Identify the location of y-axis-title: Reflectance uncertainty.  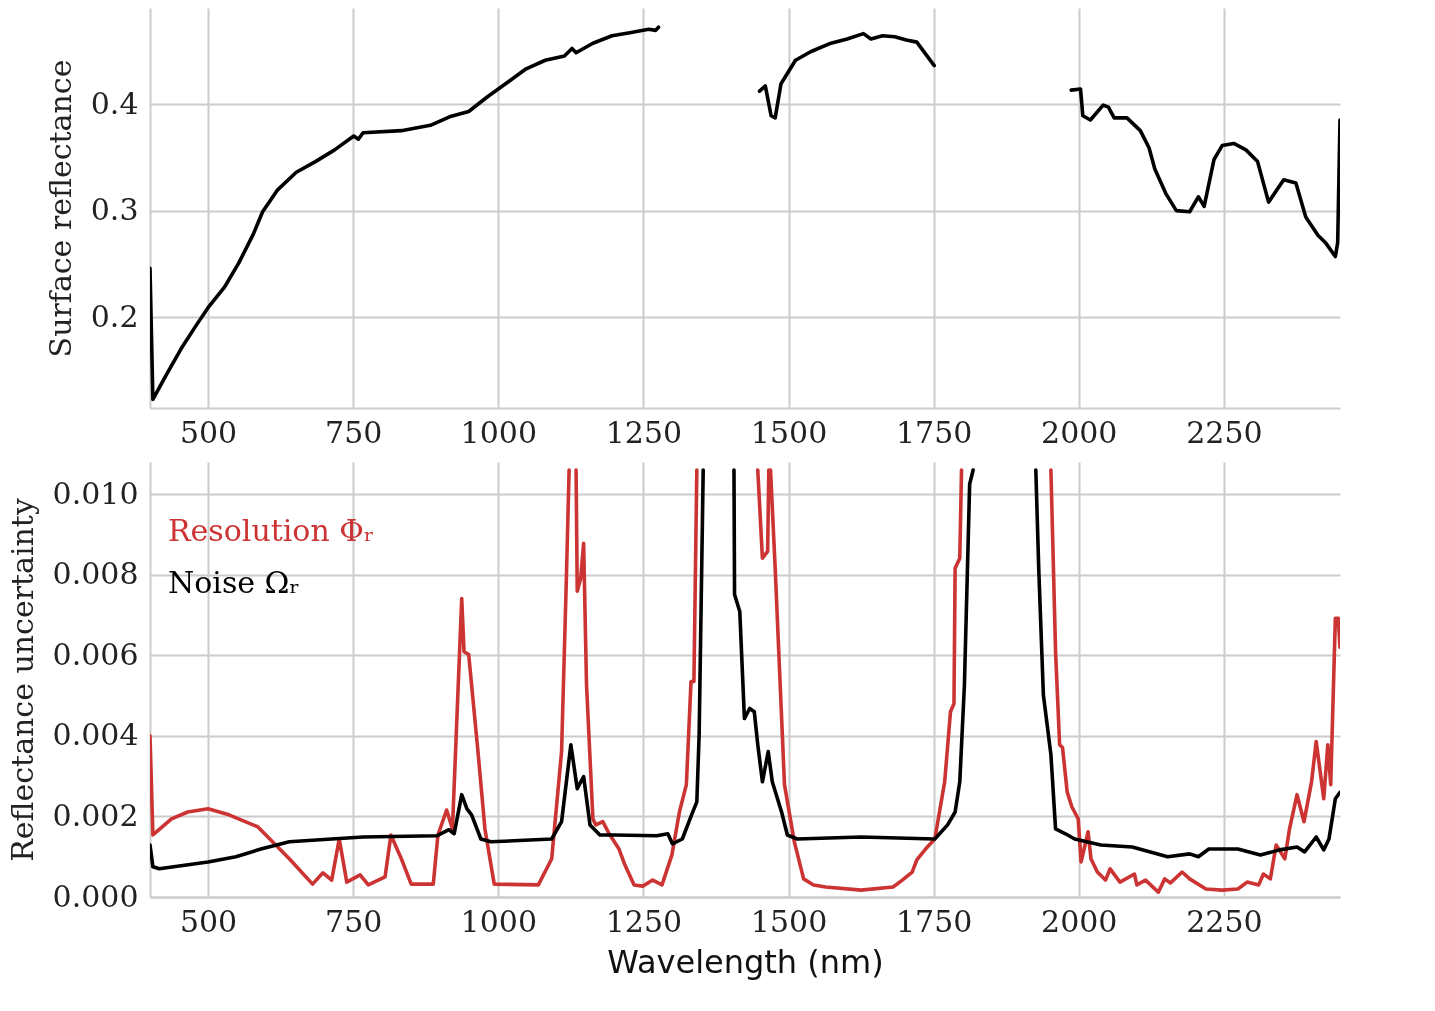
(22, 680).